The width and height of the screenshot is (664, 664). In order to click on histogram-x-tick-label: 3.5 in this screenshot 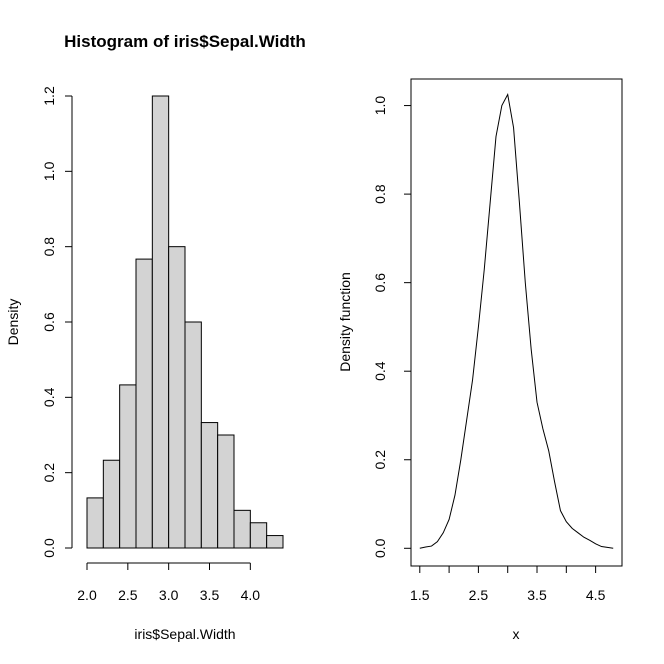, I will do `click(210, 595)`.